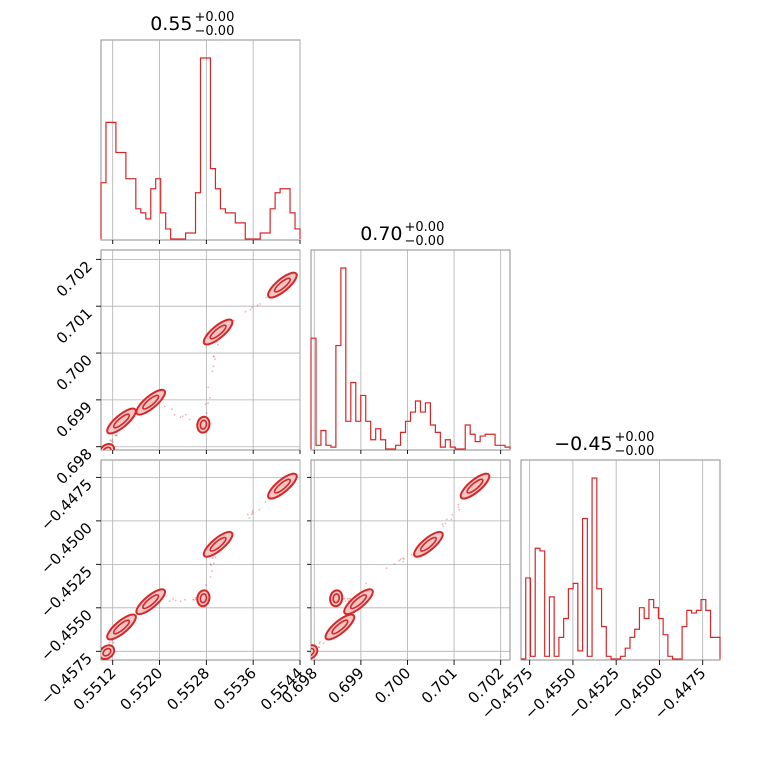  I want to click on density-contours, so click(199, 566).